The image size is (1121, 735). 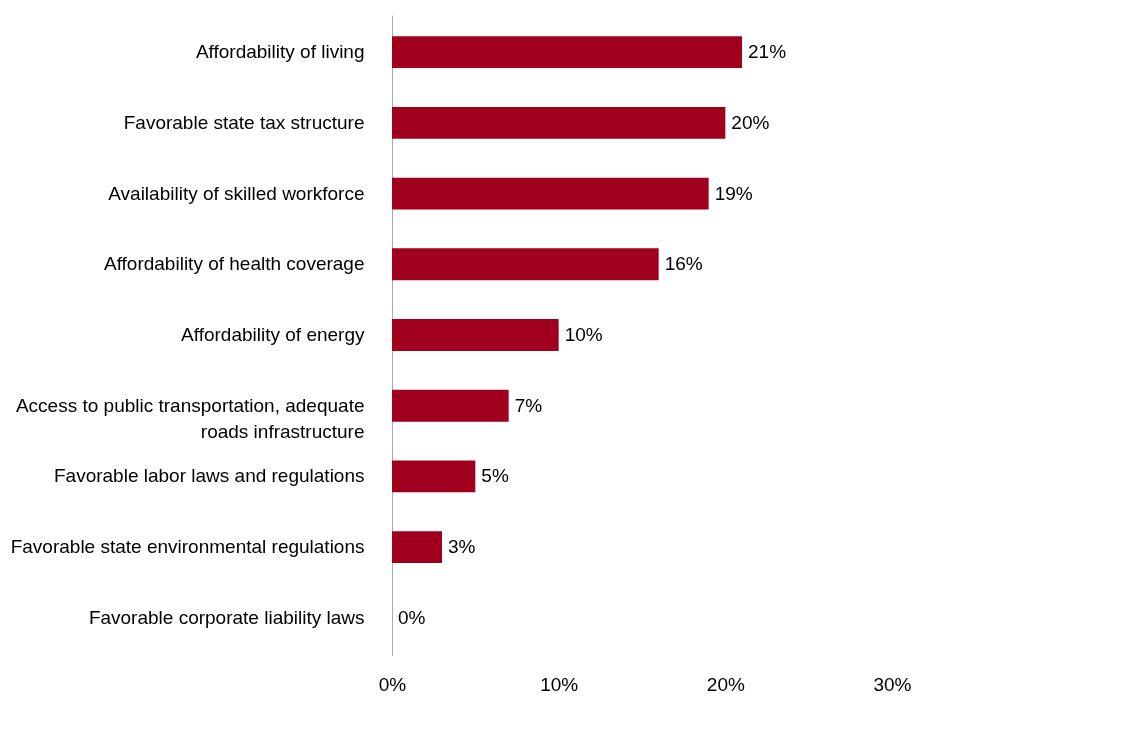 What do you see at coordinates (209, 476) in the screenshot?
I see `y-tick-label: Favorable labor laws and regulations` at bounding box center [209, 476].